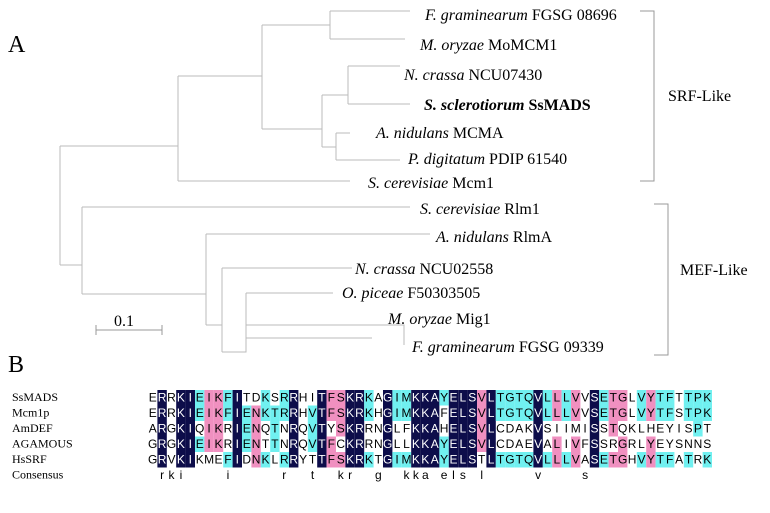 The width and height of the screenshot is (770, 513). I want to click on residue: D, so click(256, 398).